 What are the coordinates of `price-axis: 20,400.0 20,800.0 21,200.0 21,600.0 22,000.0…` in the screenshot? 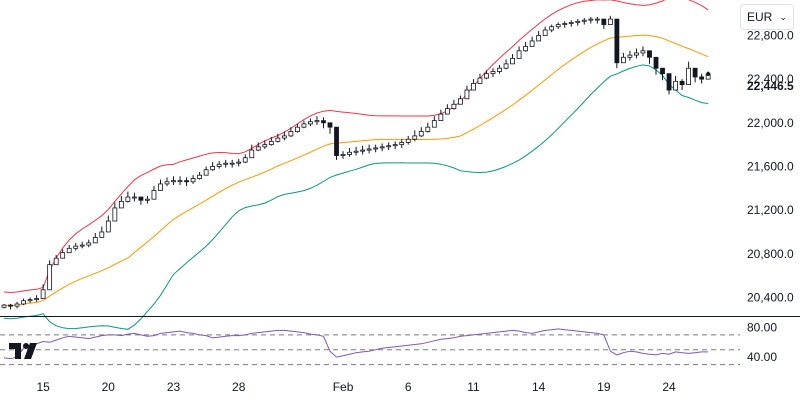 It's located at (770, 166).